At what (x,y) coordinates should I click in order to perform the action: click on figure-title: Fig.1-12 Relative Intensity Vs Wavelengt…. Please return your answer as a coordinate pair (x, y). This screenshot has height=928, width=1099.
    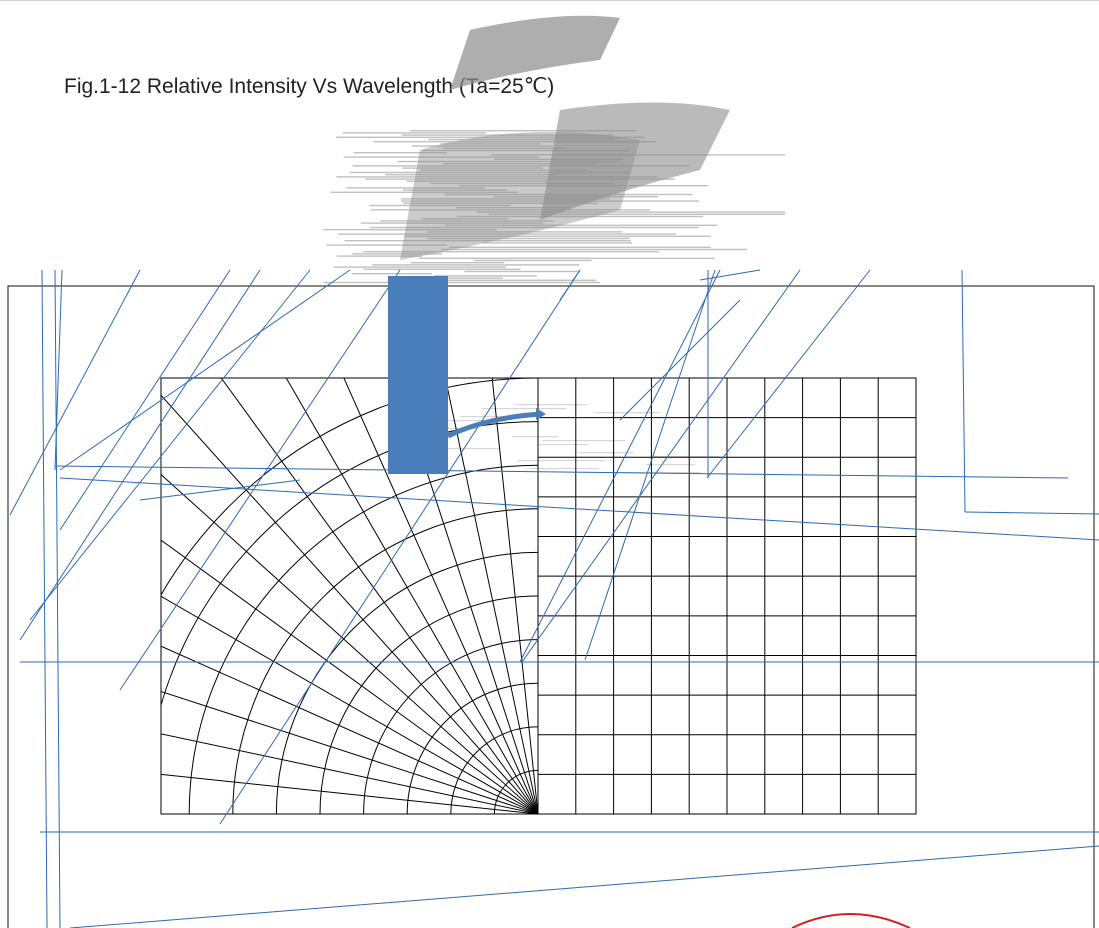
    Looking at the image, I should click on (309, 86).